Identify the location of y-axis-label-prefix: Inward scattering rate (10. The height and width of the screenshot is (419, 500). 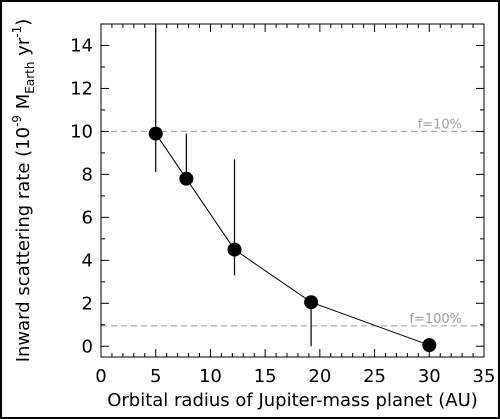
(23, 244).